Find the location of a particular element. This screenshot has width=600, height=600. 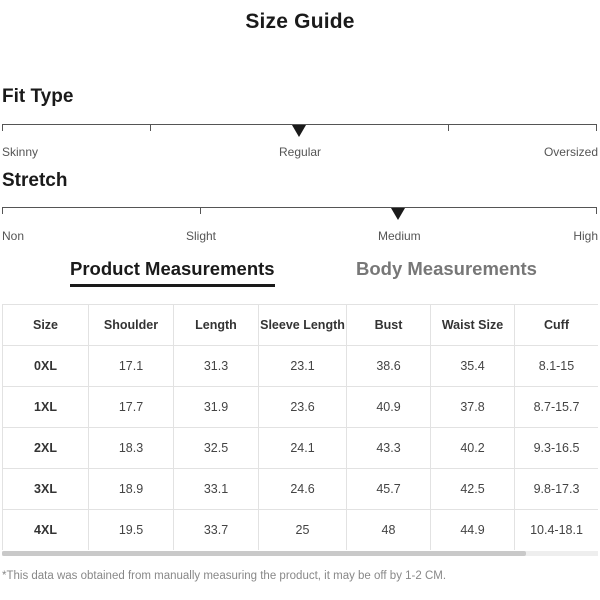

fit-type-heading: Fit Type is located at coordinates (38, 96).